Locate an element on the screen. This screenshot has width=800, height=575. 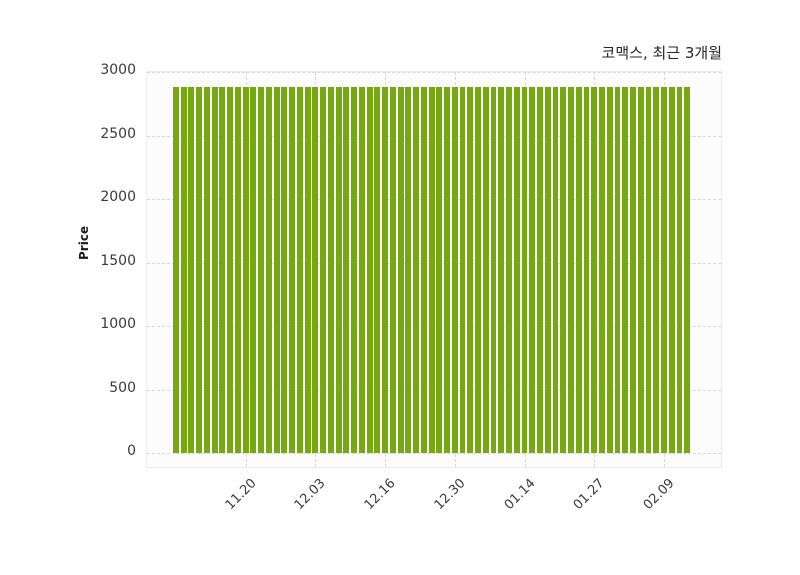
y-axis-tick-label: 3000 is located at coordinates (118, 70).